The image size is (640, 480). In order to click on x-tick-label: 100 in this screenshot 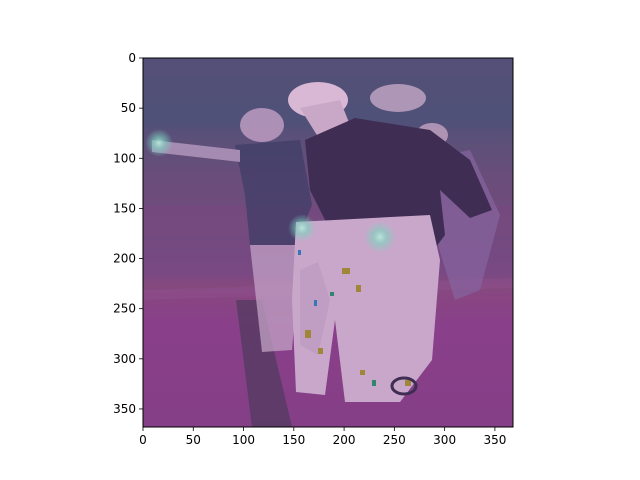, I will do `click(243, 440)`.